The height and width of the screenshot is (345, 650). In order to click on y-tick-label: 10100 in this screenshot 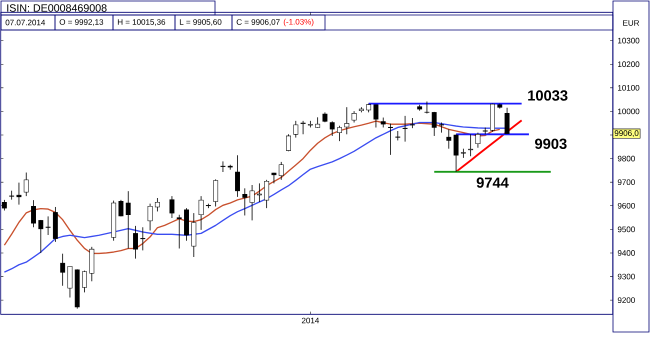, I will do `click(629, 87)`.